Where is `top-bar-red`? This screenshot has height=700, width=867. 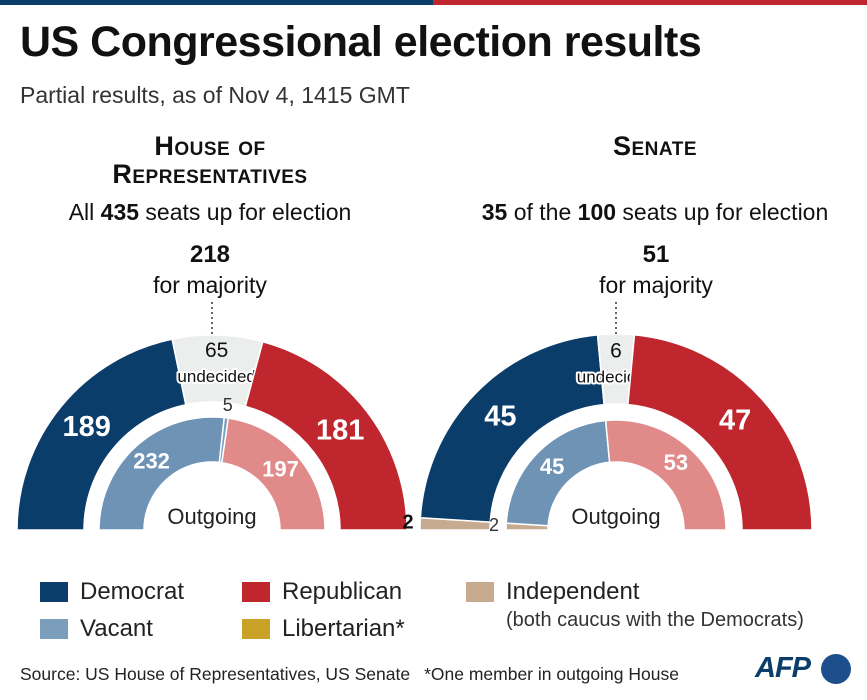
top-bar-red is located at coordinates (650, 2).